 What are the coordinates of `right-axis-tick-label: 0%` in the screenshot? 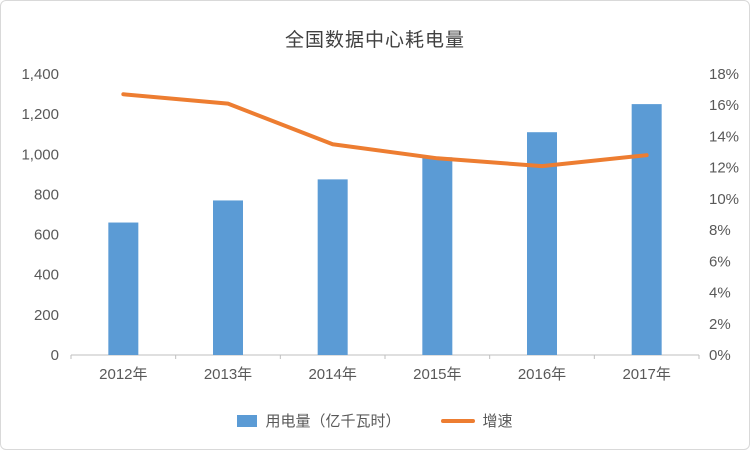 It's located at (720, 355).